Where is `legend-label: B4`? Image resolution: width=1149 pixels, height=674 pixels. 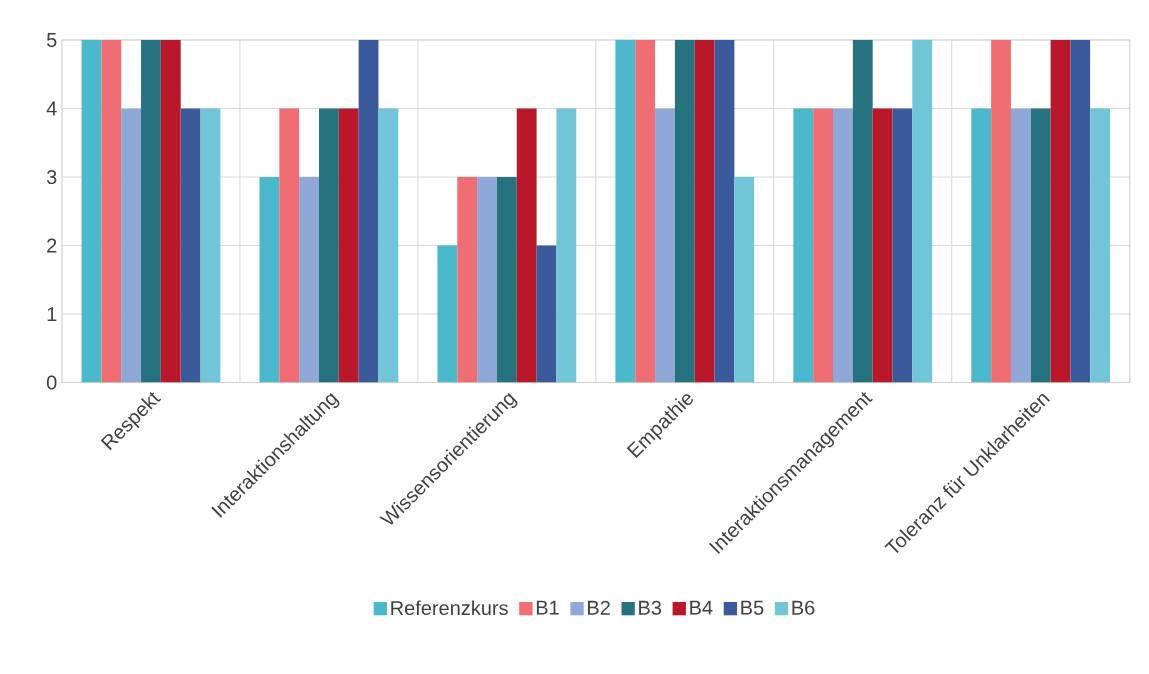
legend-label: B4 is located at coordinates (701, 607).